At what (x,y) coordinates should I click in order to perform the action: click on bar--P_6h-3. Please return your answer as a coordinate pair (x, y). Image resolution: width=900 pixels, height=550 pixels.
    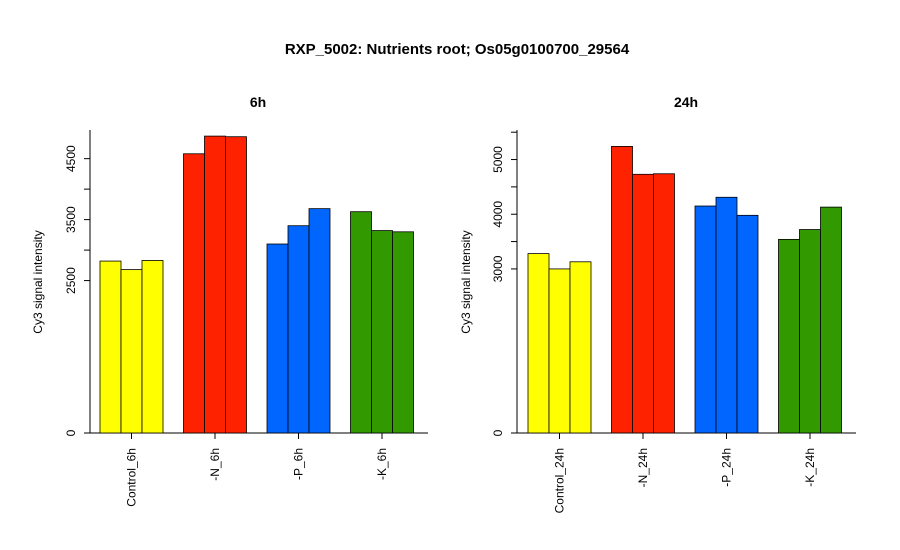
    Looking at the image, I should click on (319, 321).